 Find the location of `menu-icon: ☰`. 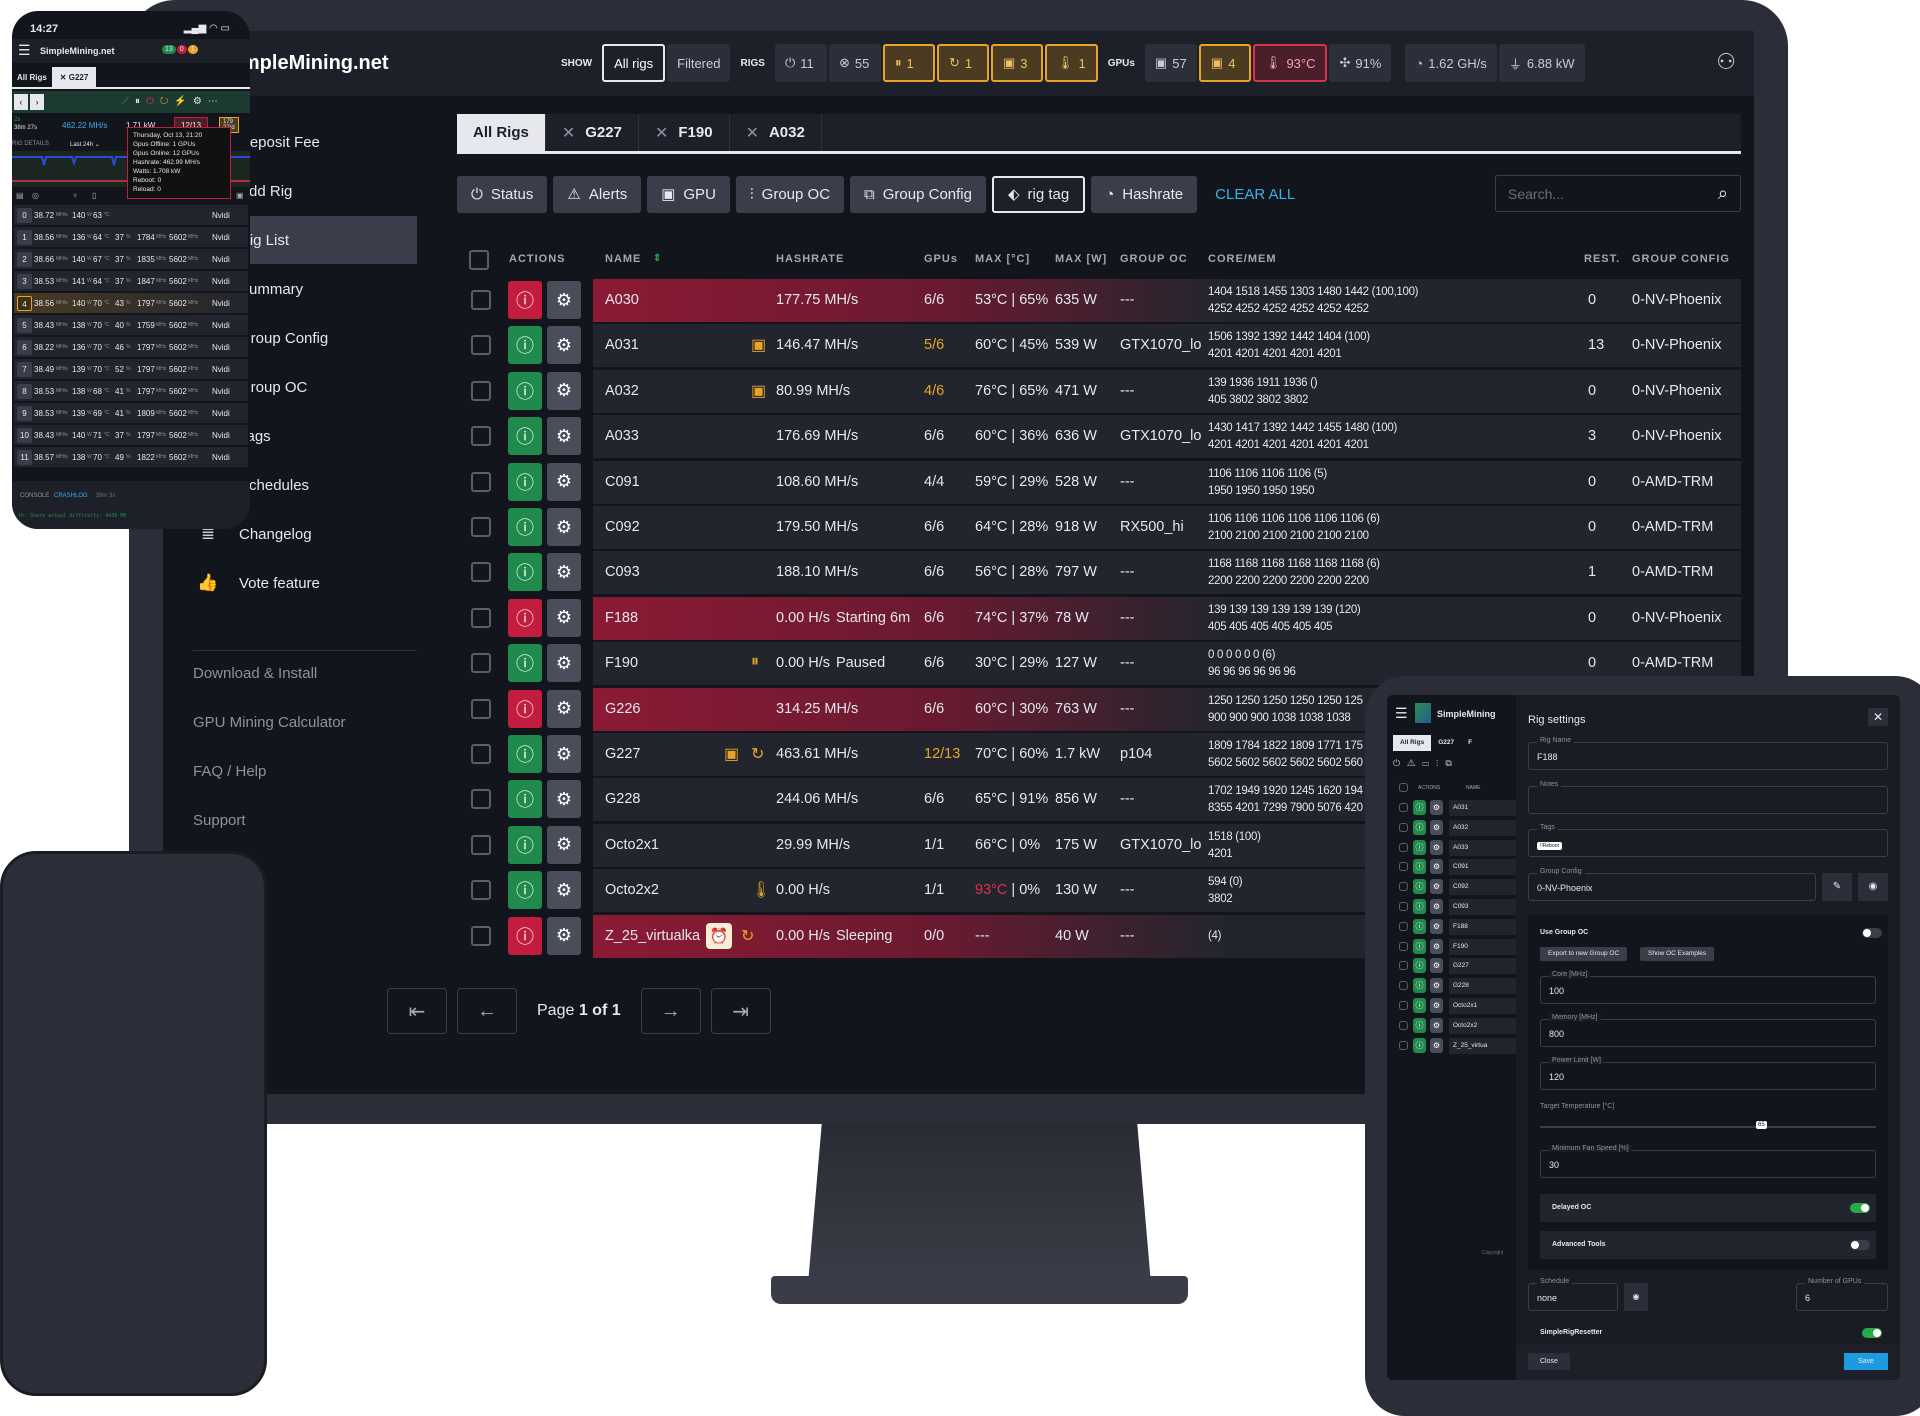

menu-icon: ☰ is located at coordinates (1401, 713).